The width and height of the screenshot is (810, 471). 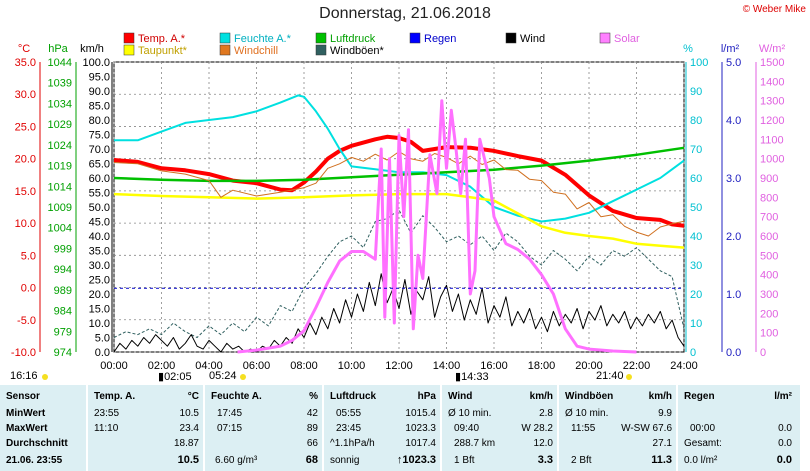 What do you see at coordinates (25, 160) in the screenshot?
I see `temp-axis-tick: 20.0` at bounding box center [25, 160].